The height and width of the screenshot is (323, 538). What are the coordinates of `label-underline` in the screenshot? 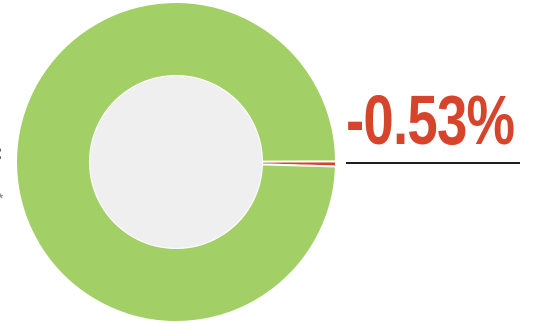 It's located at (433, 163).